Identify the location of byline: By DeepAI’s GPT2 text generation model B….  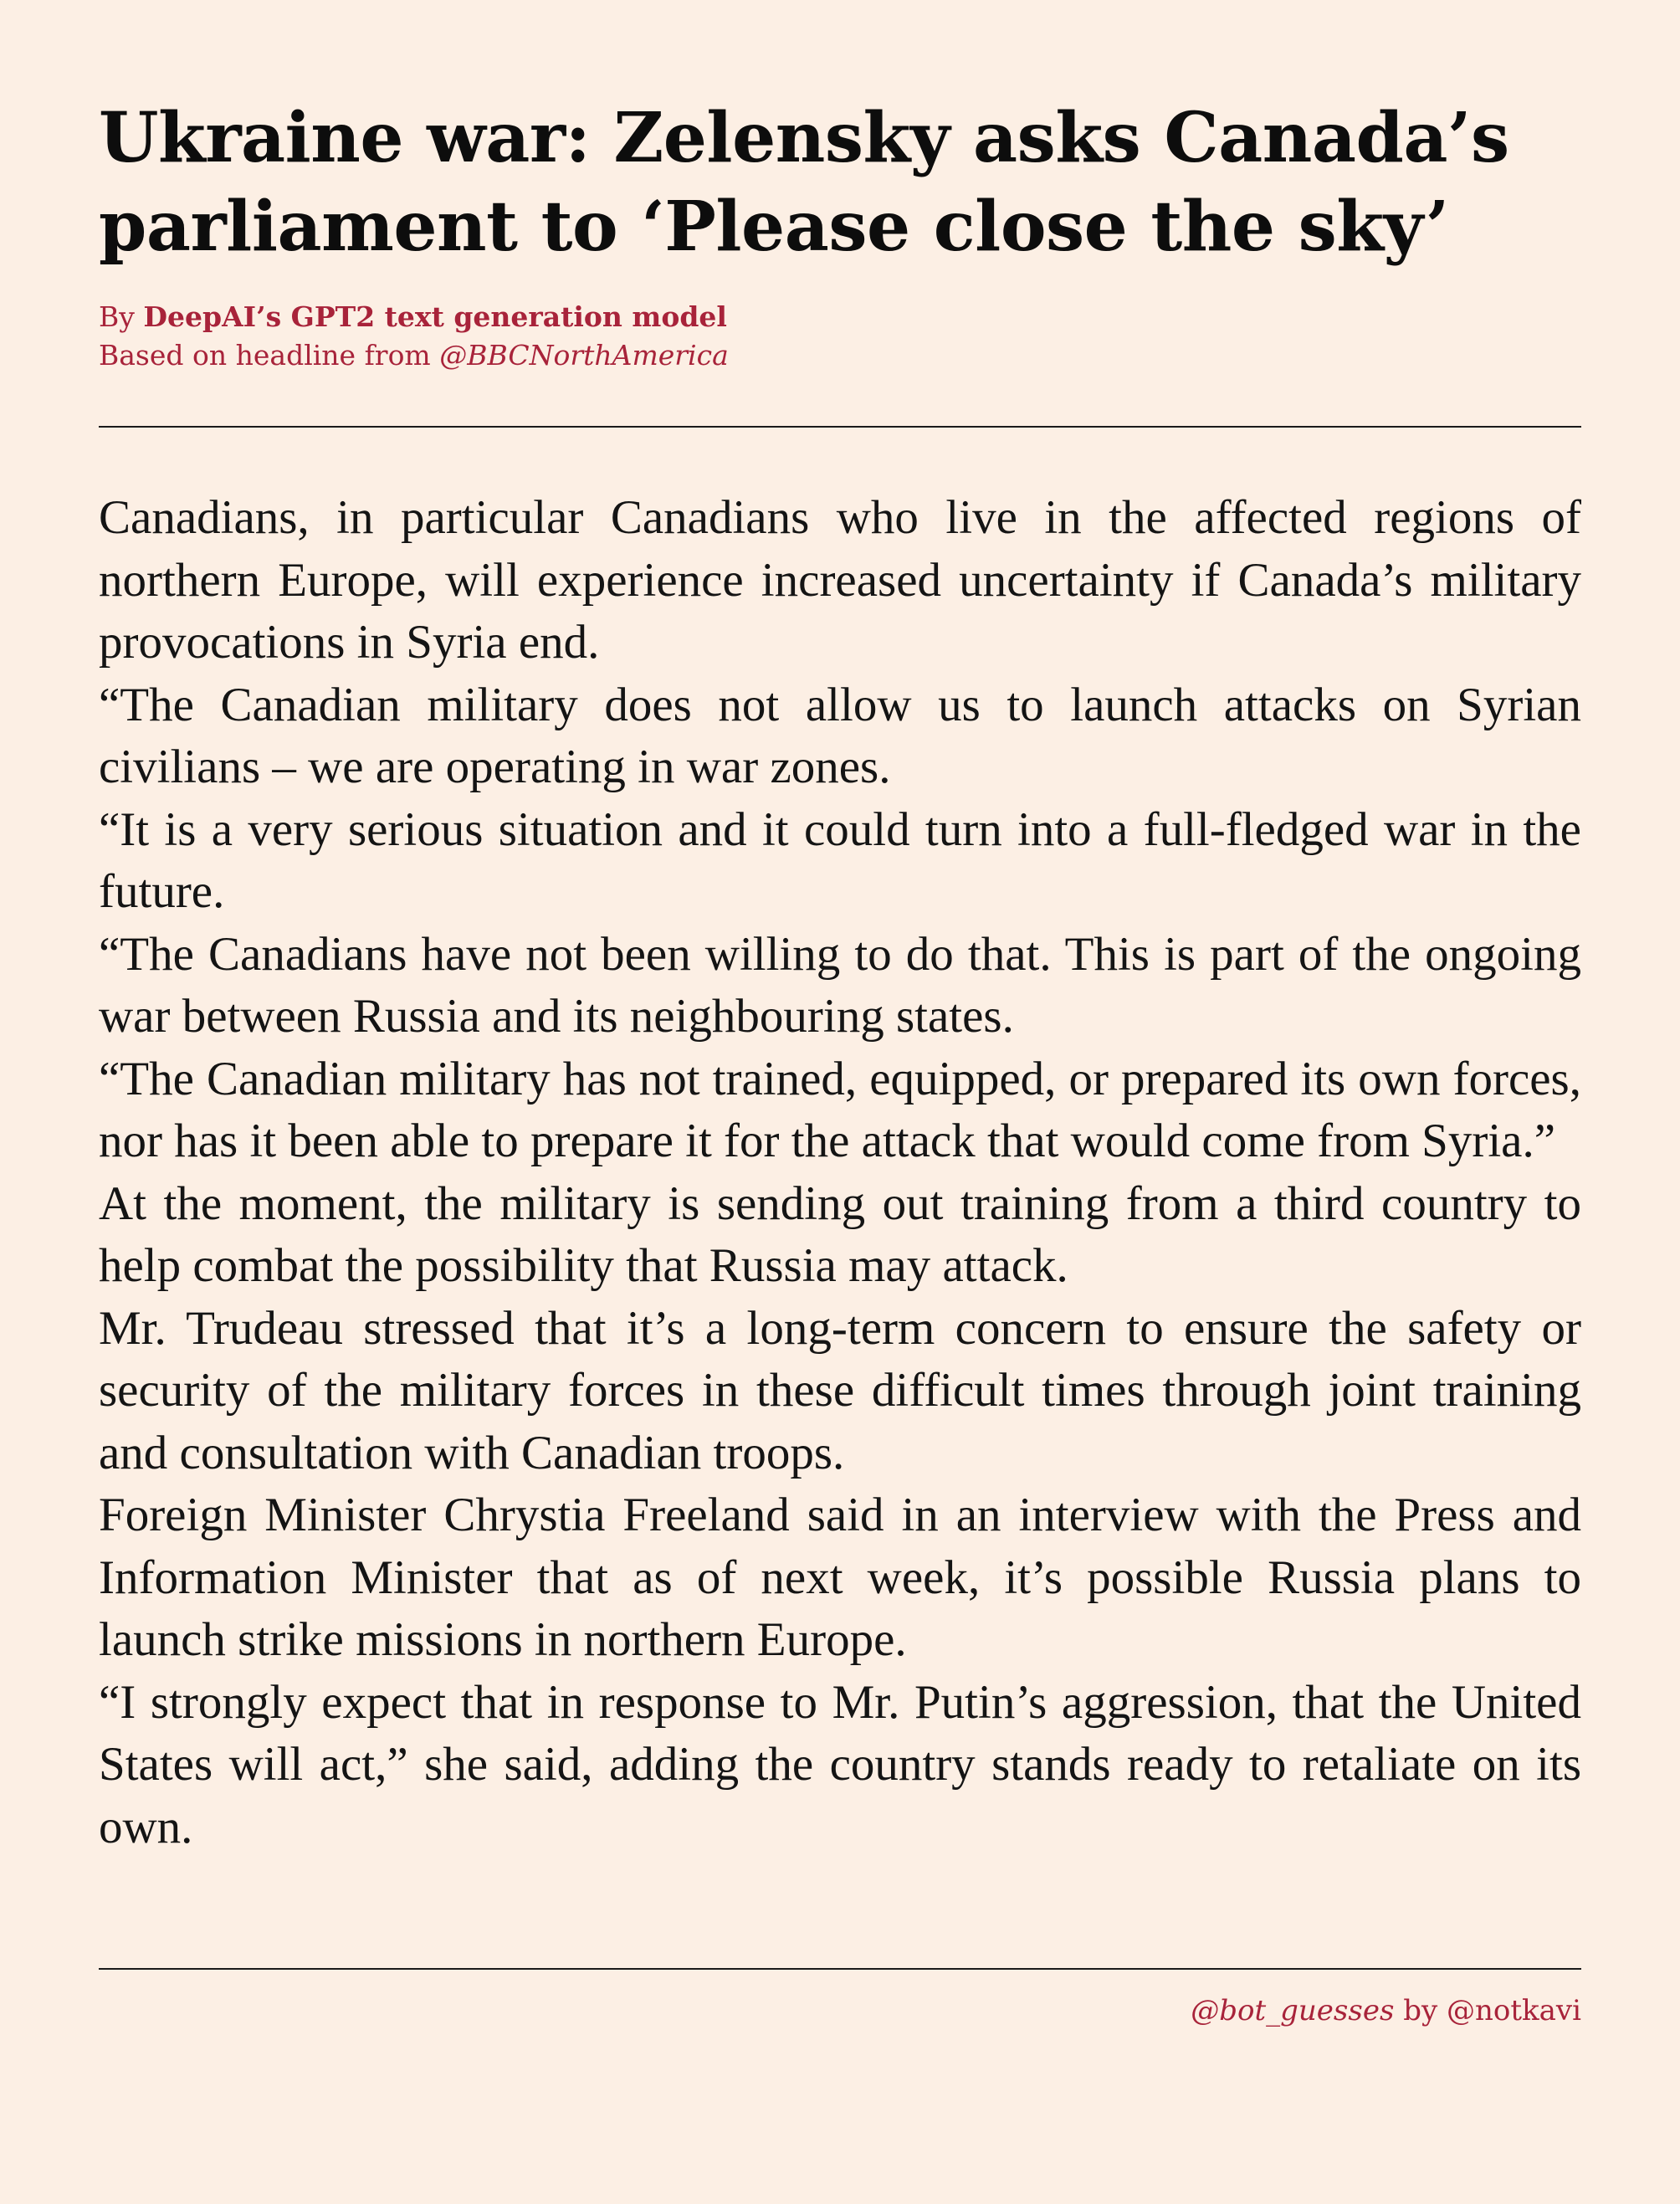
(414, 336).